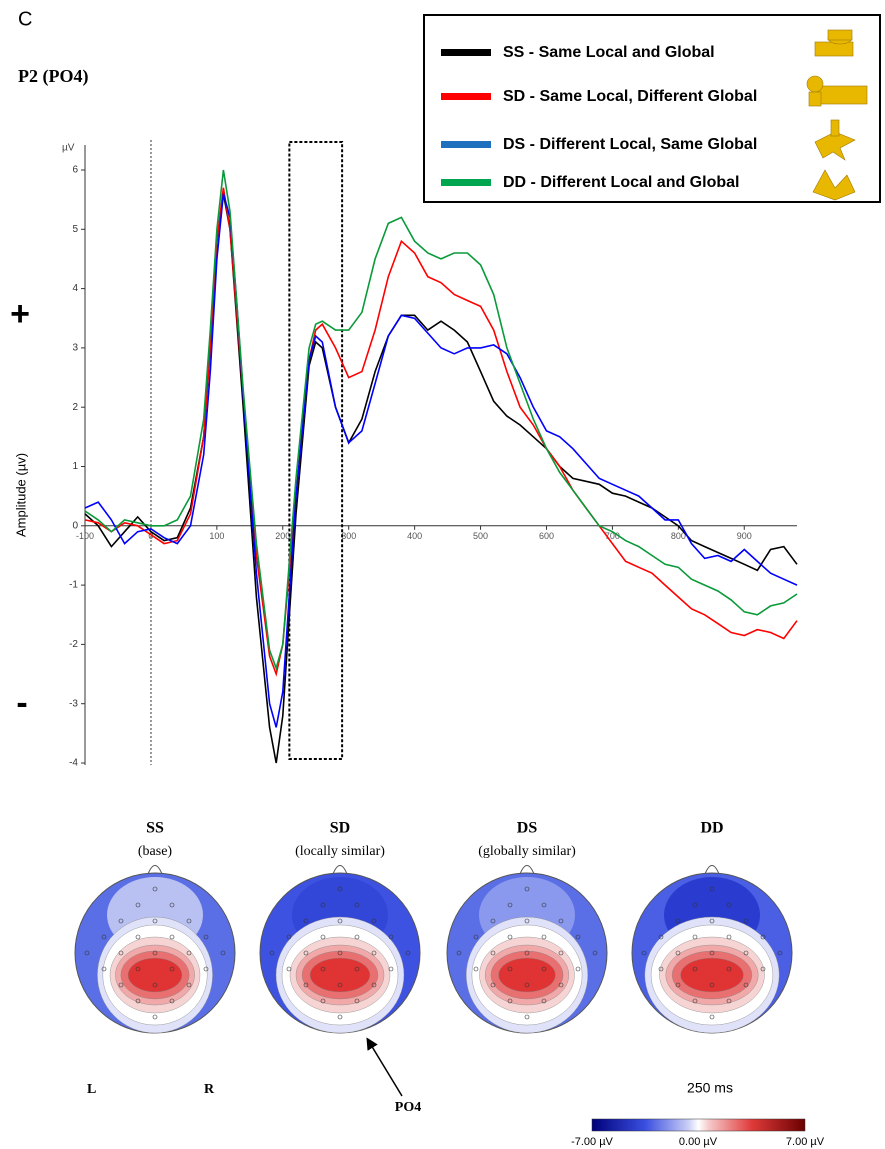 This screenshot has width=885, height=1149. Describe the element at coordinates (73, 703) in the screenshot. I see `y-tick-label: -3` at that location.